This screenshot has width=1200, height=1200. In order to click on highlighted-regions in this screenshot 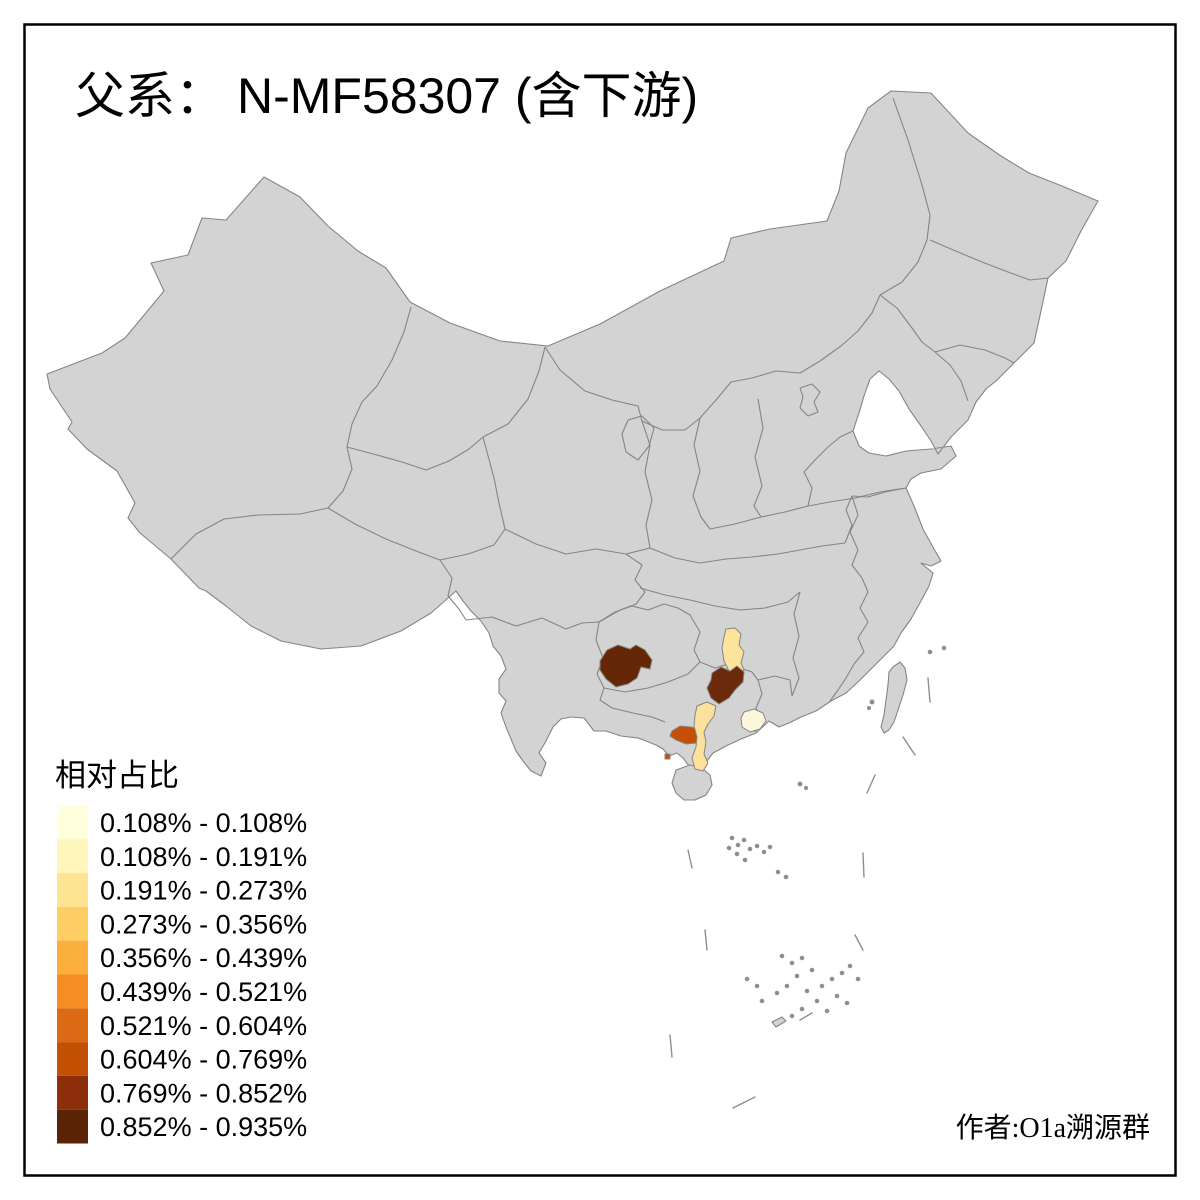, I will do `click(683, 699)`.